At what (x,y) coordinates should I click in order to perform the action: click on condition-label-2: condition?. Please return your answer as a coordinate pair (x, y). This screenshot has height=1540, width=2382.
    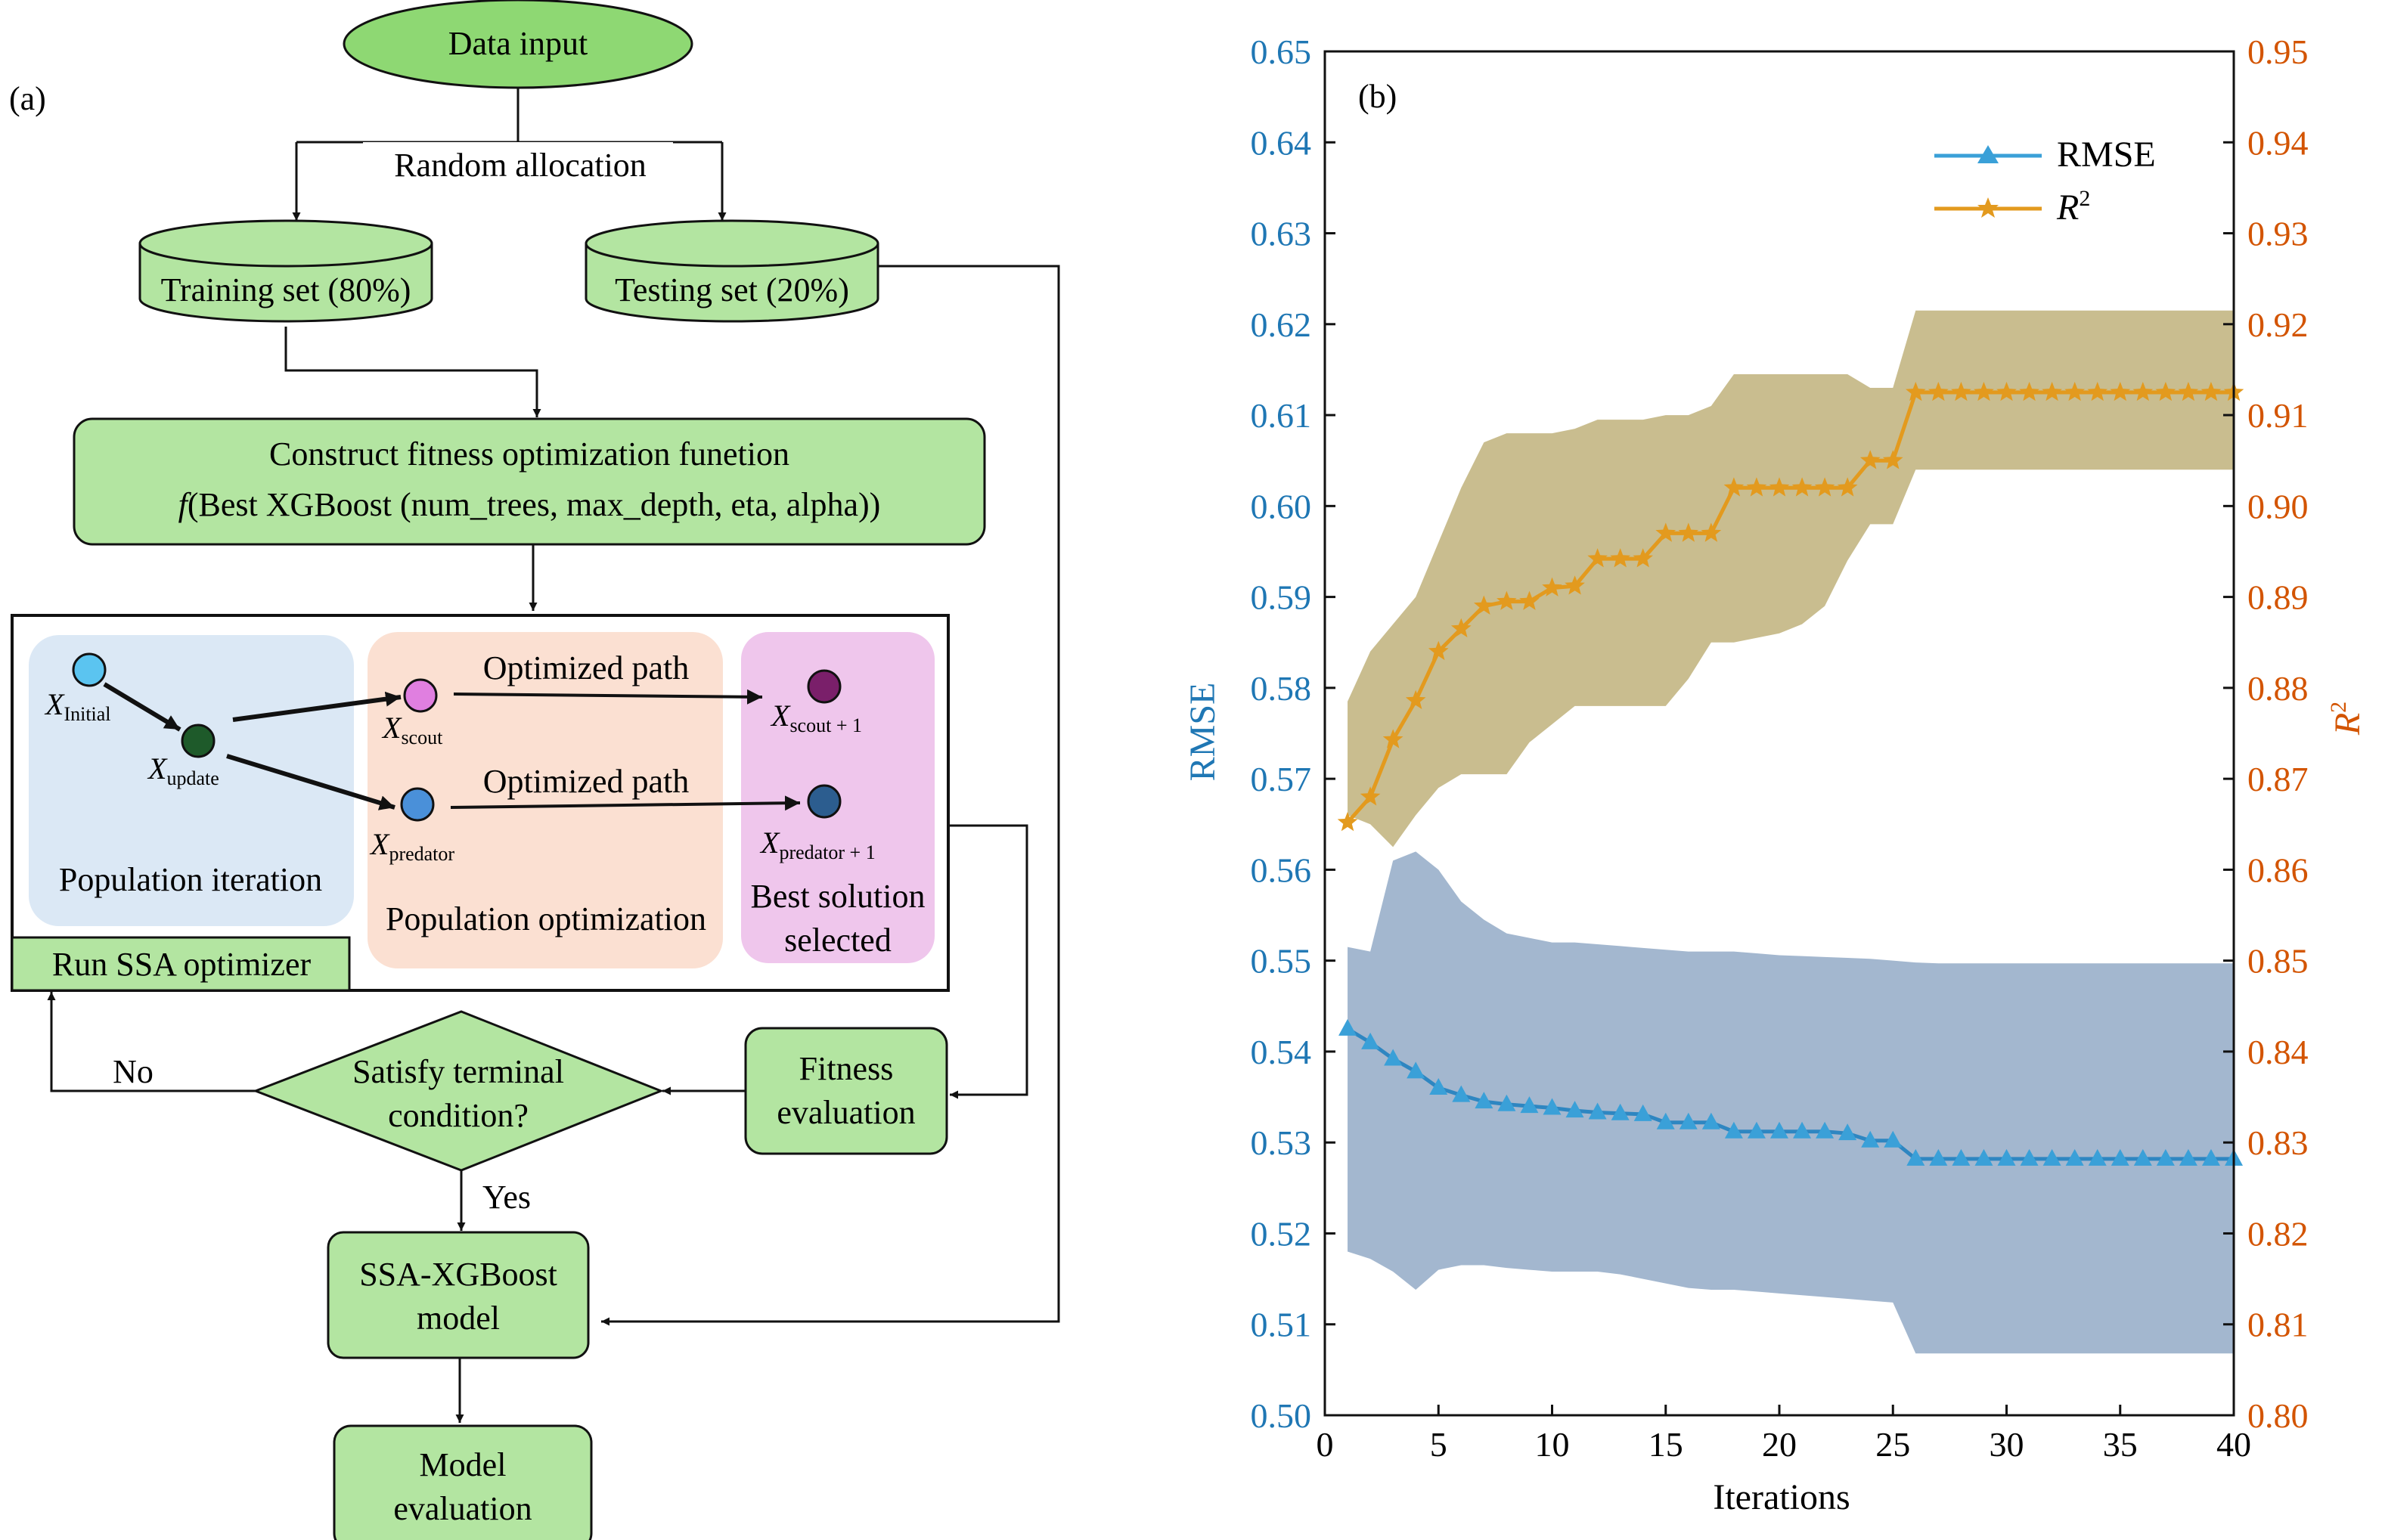
    Looking at the image, I should click on (458, 1115).